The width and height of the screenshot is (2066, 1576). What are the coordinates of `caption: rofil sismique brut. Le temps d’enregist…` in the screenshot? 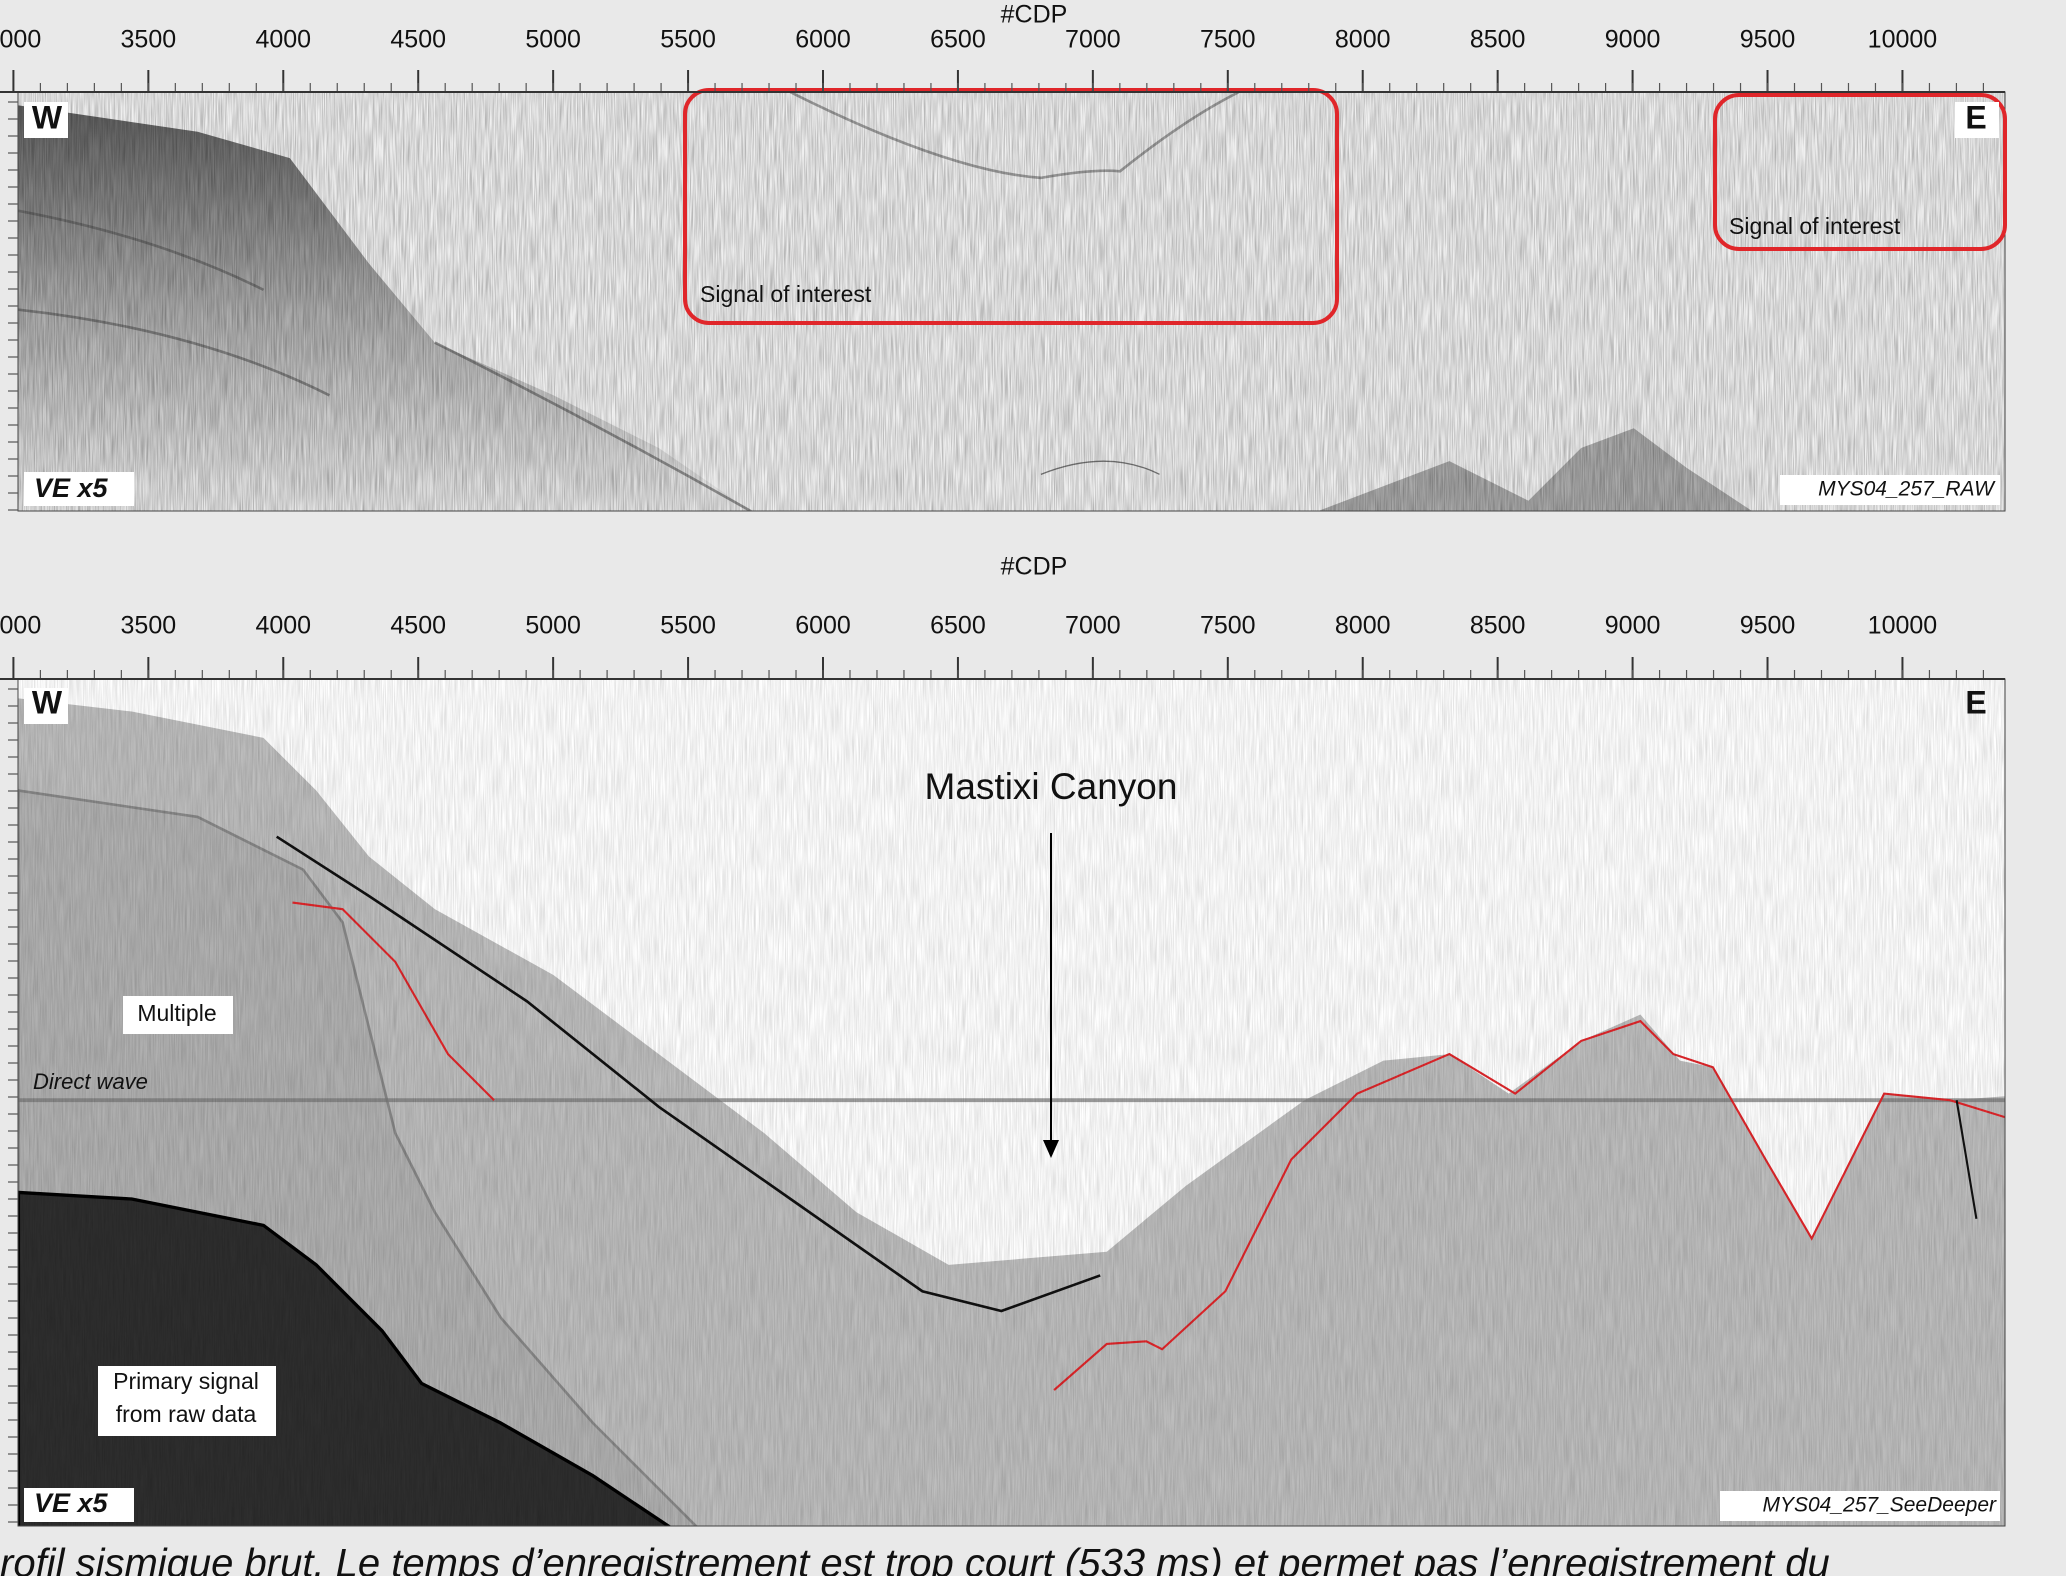 It's located at (915, 1559).